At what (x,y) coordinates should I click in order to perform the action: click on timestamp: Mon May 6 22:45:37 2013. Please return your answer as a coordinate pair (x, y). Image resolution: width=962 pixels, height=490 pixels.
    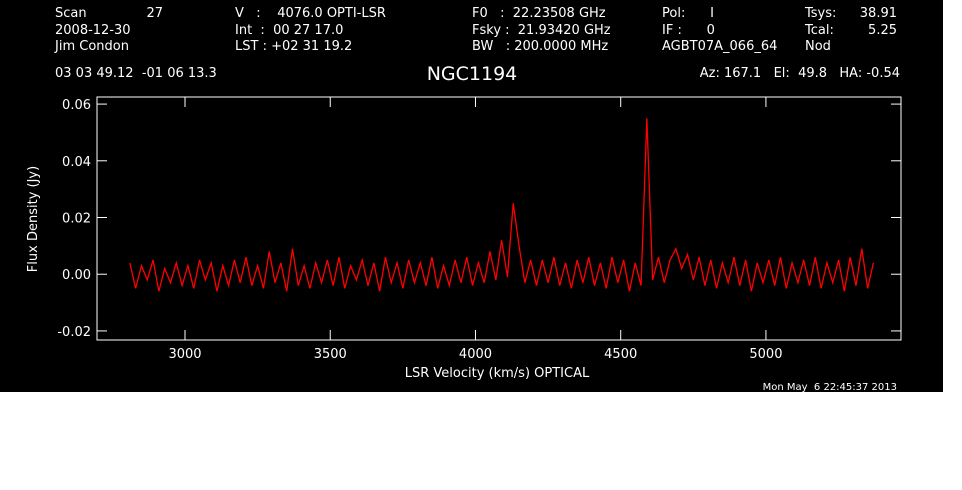
    Looking at the image, I should click on (830, 387).